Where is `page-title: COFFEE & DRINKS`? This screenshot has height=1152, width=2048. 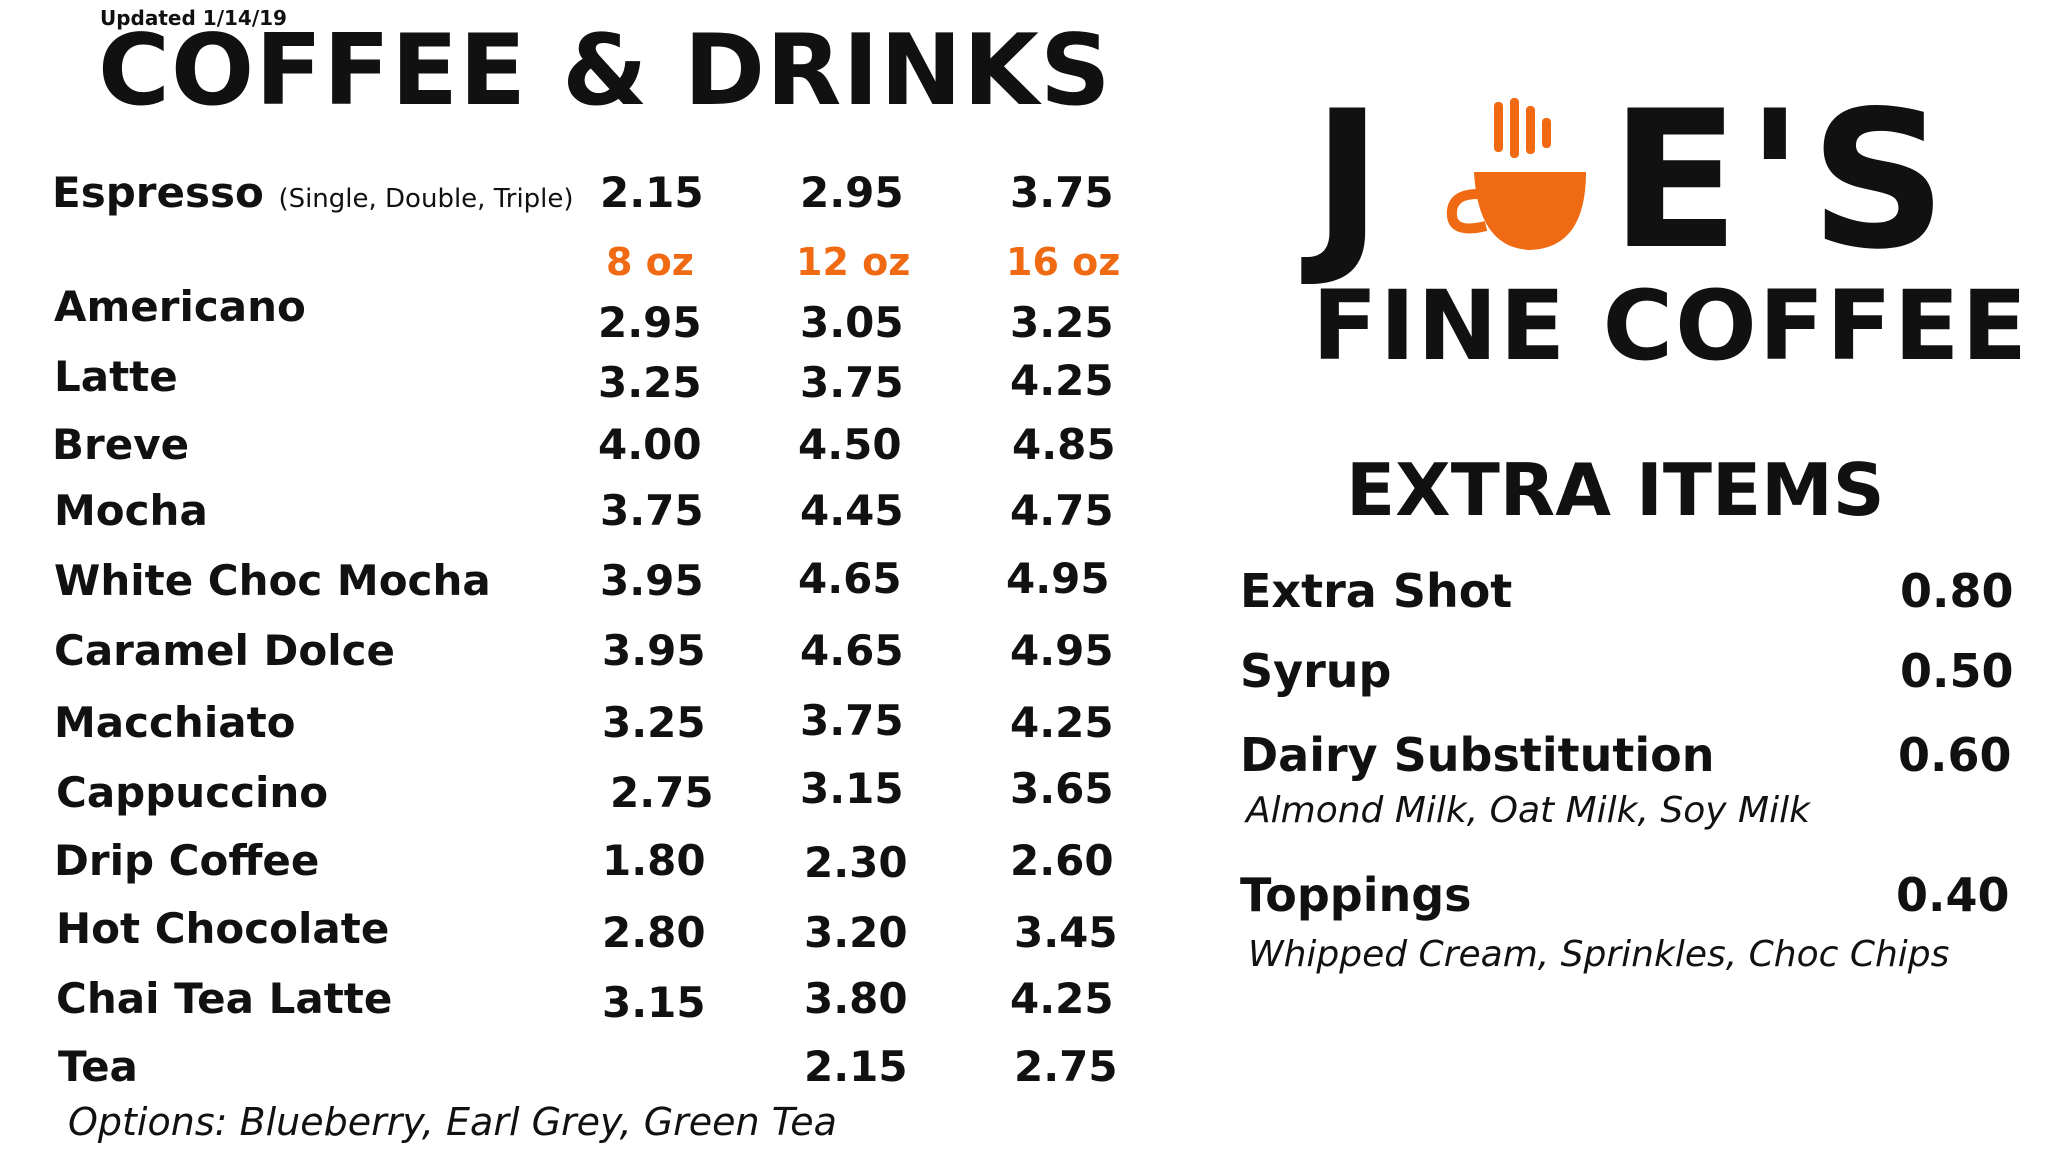
page-title: COFFEE & DRINKS is located at coordinates (605, 71).